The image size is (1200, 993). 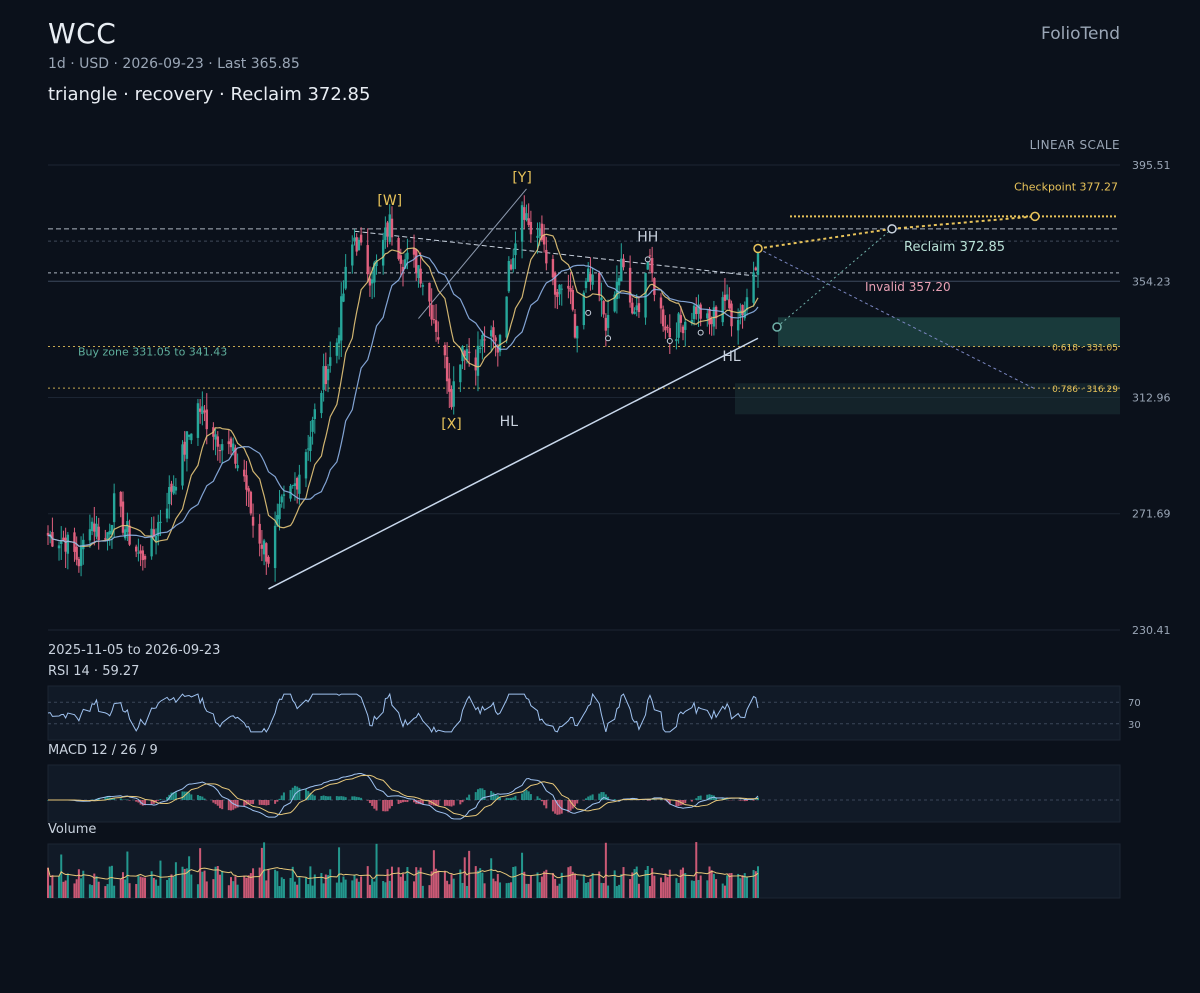 I want to click on scale-toggle: LINEAR SCALE, so click(x=1074, y=145).